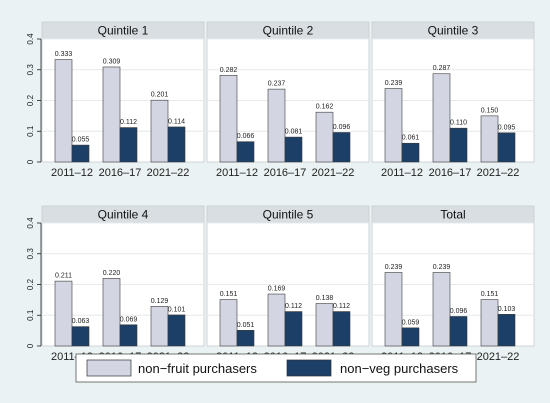  Describe the element at coordinates (288, 215) in the screenshot. I see `panel-title: Quintile 5` at that location.